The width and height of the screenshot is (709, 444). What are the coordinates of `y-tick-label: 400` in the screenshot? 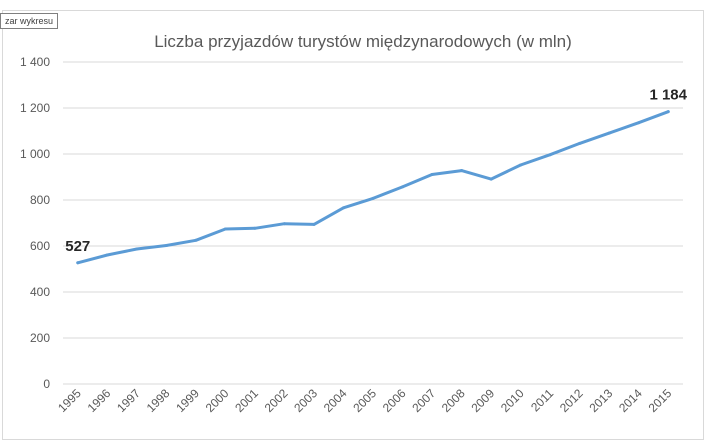 It's located at (40, 292).